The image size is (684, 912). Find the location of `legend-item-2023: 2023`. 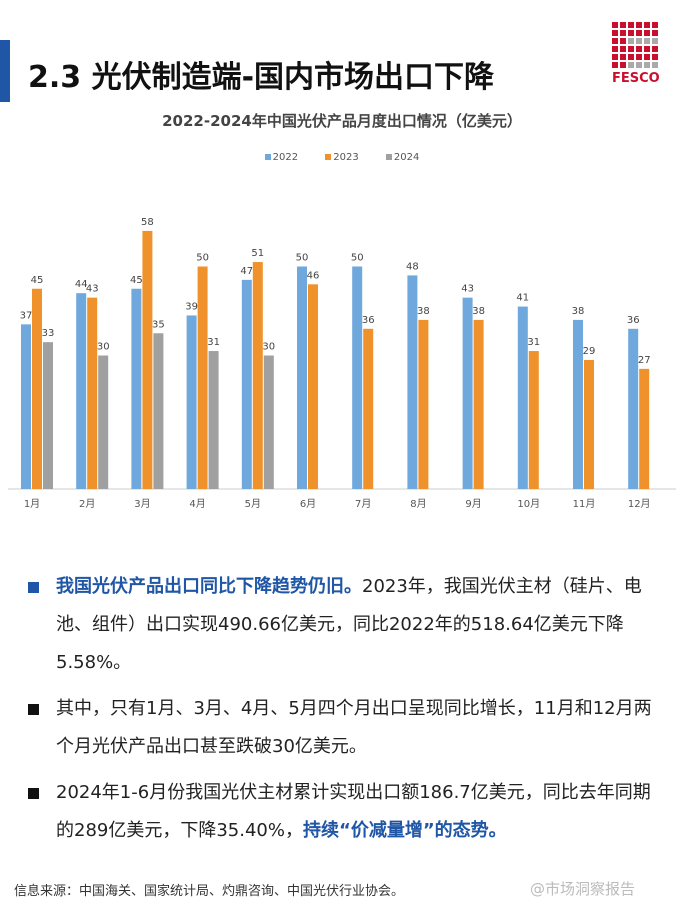

legend-item-2023: 2023 is located at coordinates (342, 157).